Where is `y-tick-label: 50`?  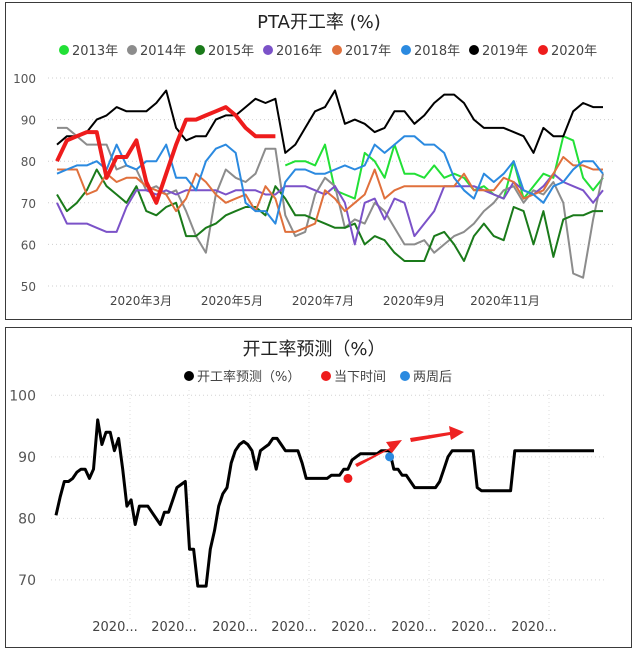
y-tick-label: 50 is located at coordinates (28, 287).